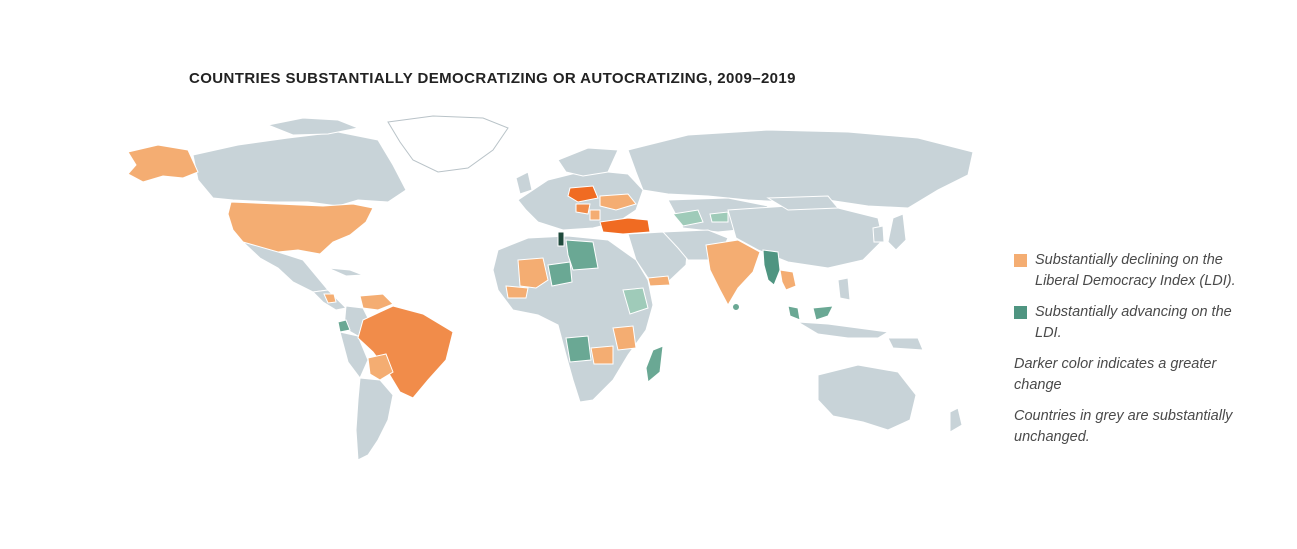 The image size is (1297, 549). I want to click on arctic-islands, so click(313, 126).